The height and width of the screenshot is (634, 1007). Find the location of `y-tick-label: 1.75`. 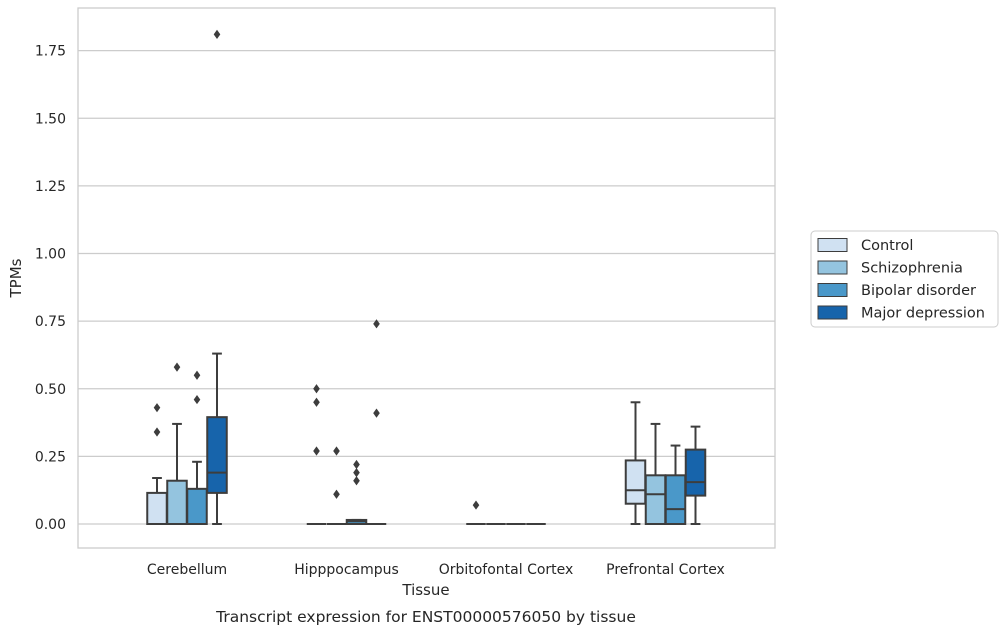

y-tick-label: 1.75 is located at coordinates (50, 52).